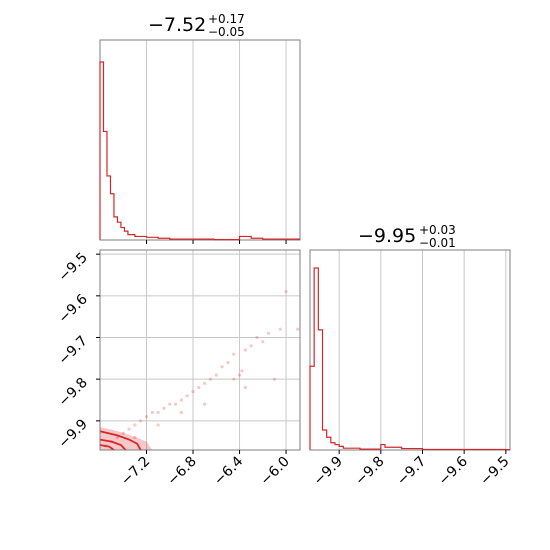 This screenshot has height=550, width=550. I want to click on x2-title-median: −9.95, so click(387, 236).